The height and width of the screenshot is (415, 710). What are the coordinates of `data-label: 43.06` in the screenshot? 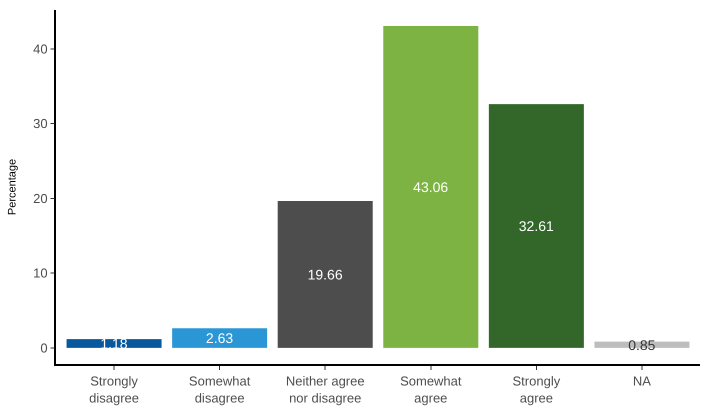 It's located at (430, 186).